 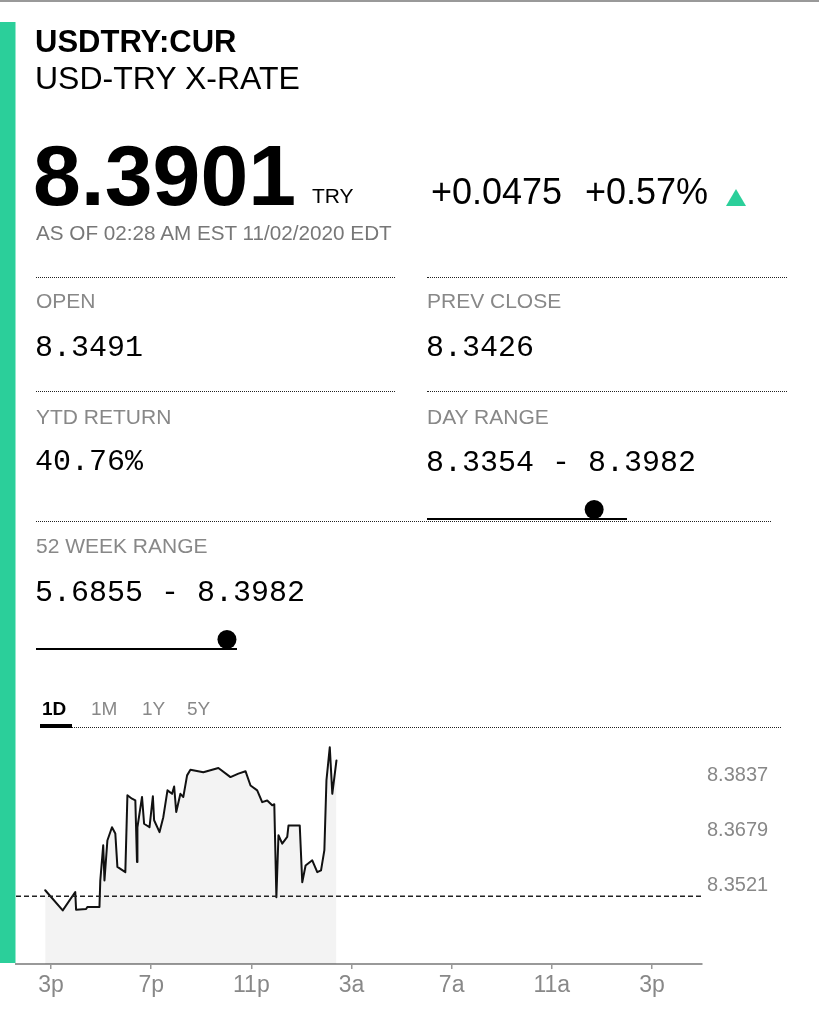 What do you see at coordinates (738, 828) in the screenshot?
I see `y-tick-label: 8.3679` at bounding box center [738, 828].